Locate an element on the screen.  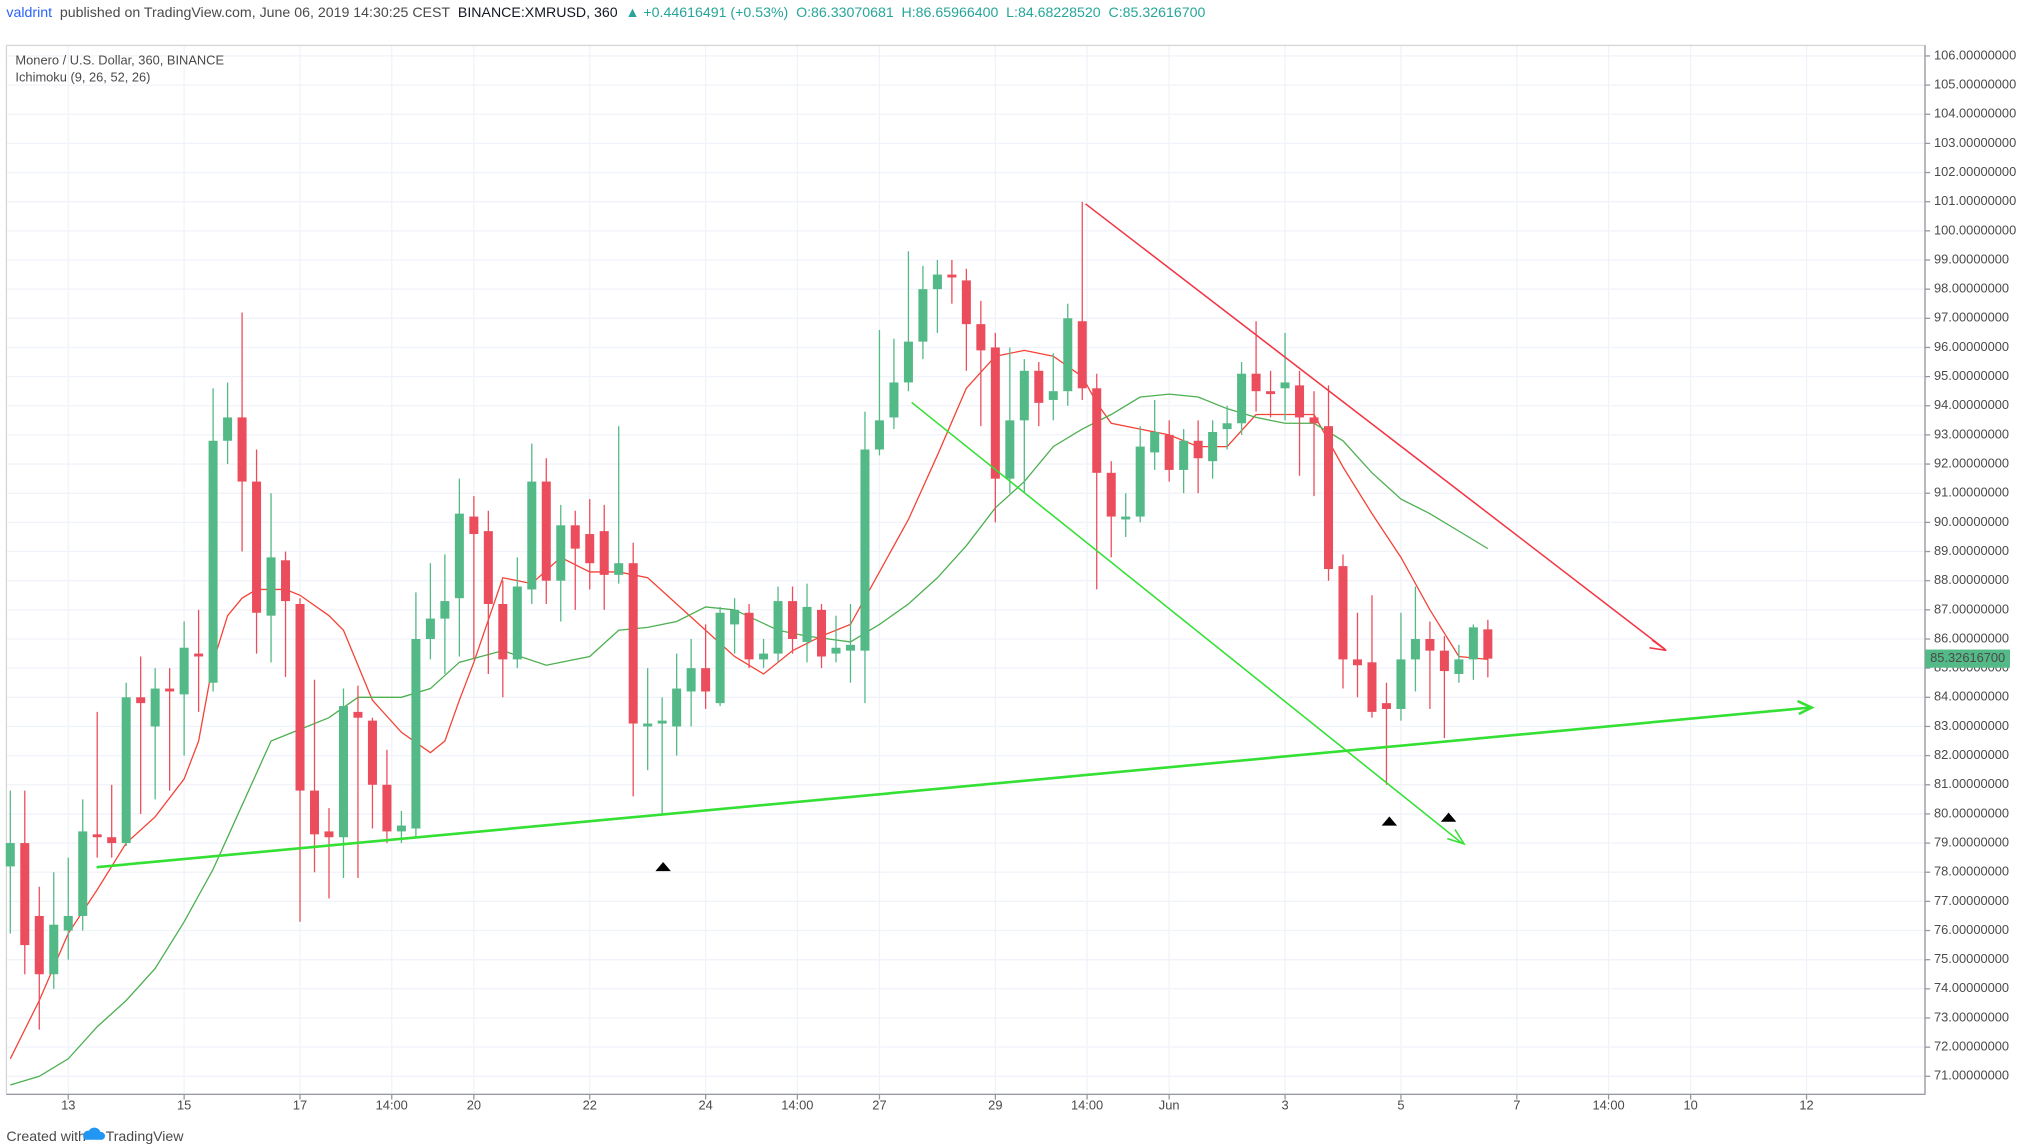
x-tick-label: 20 is located at coordinates (474, 1104).